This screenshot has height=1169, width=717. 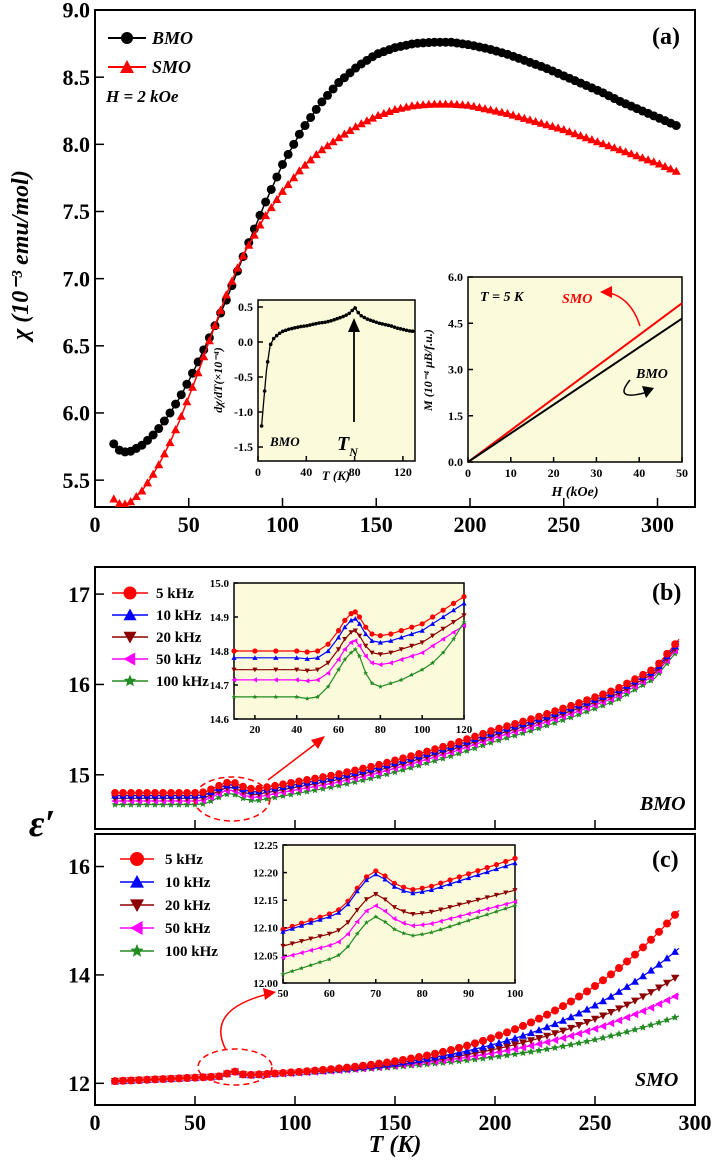 I want to click on legend-marker-b, so click(x=130, y=614).